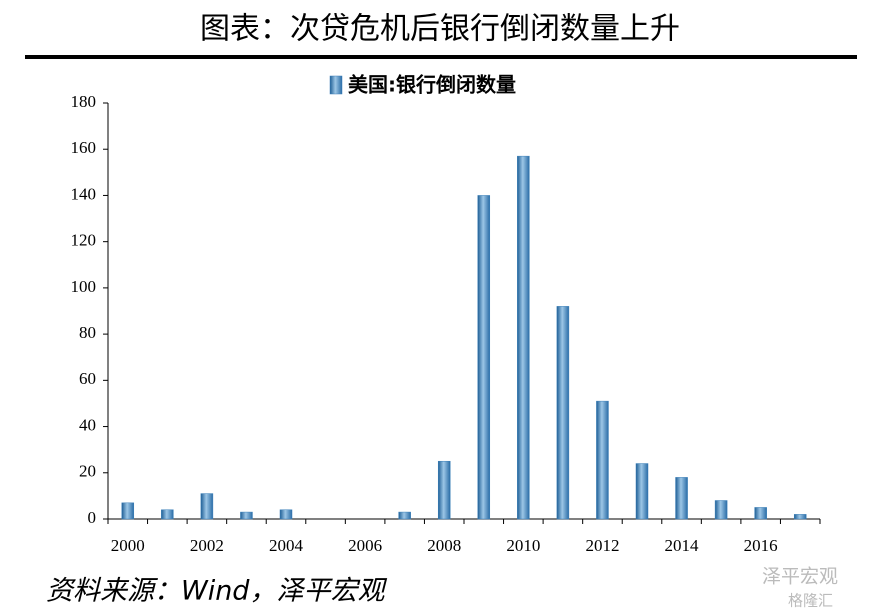 The height and width of the screenshot is (615, 880). I want to click on y-tick-label: 20, so click(87, 471).